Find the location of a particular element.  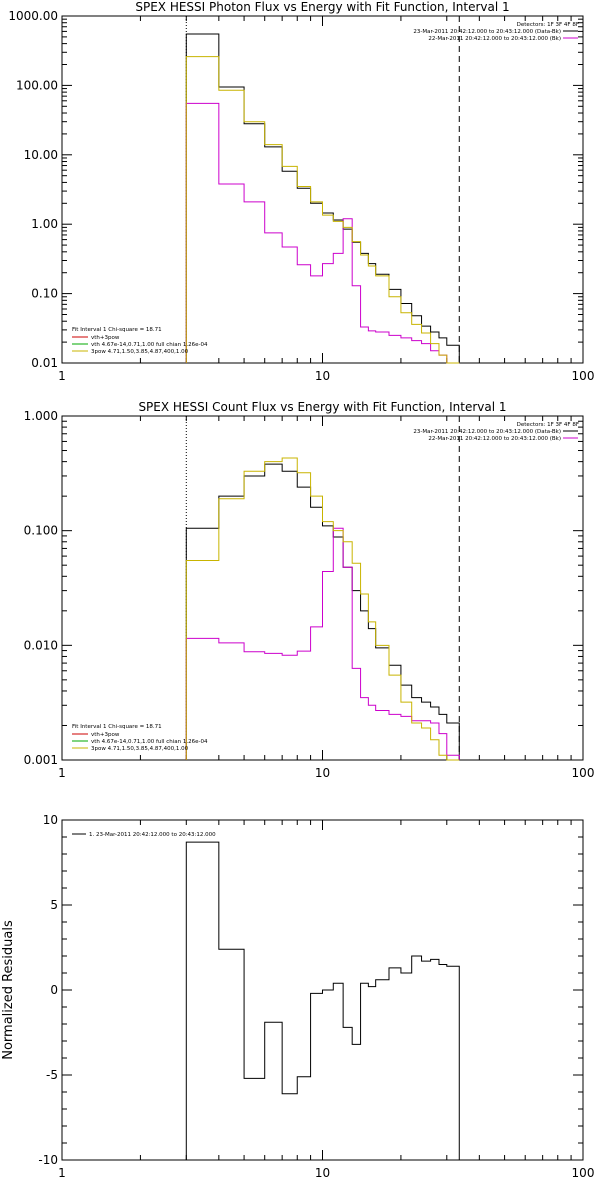

panel3-y-tick-label: -5 is located at coordinates (52, 1075).